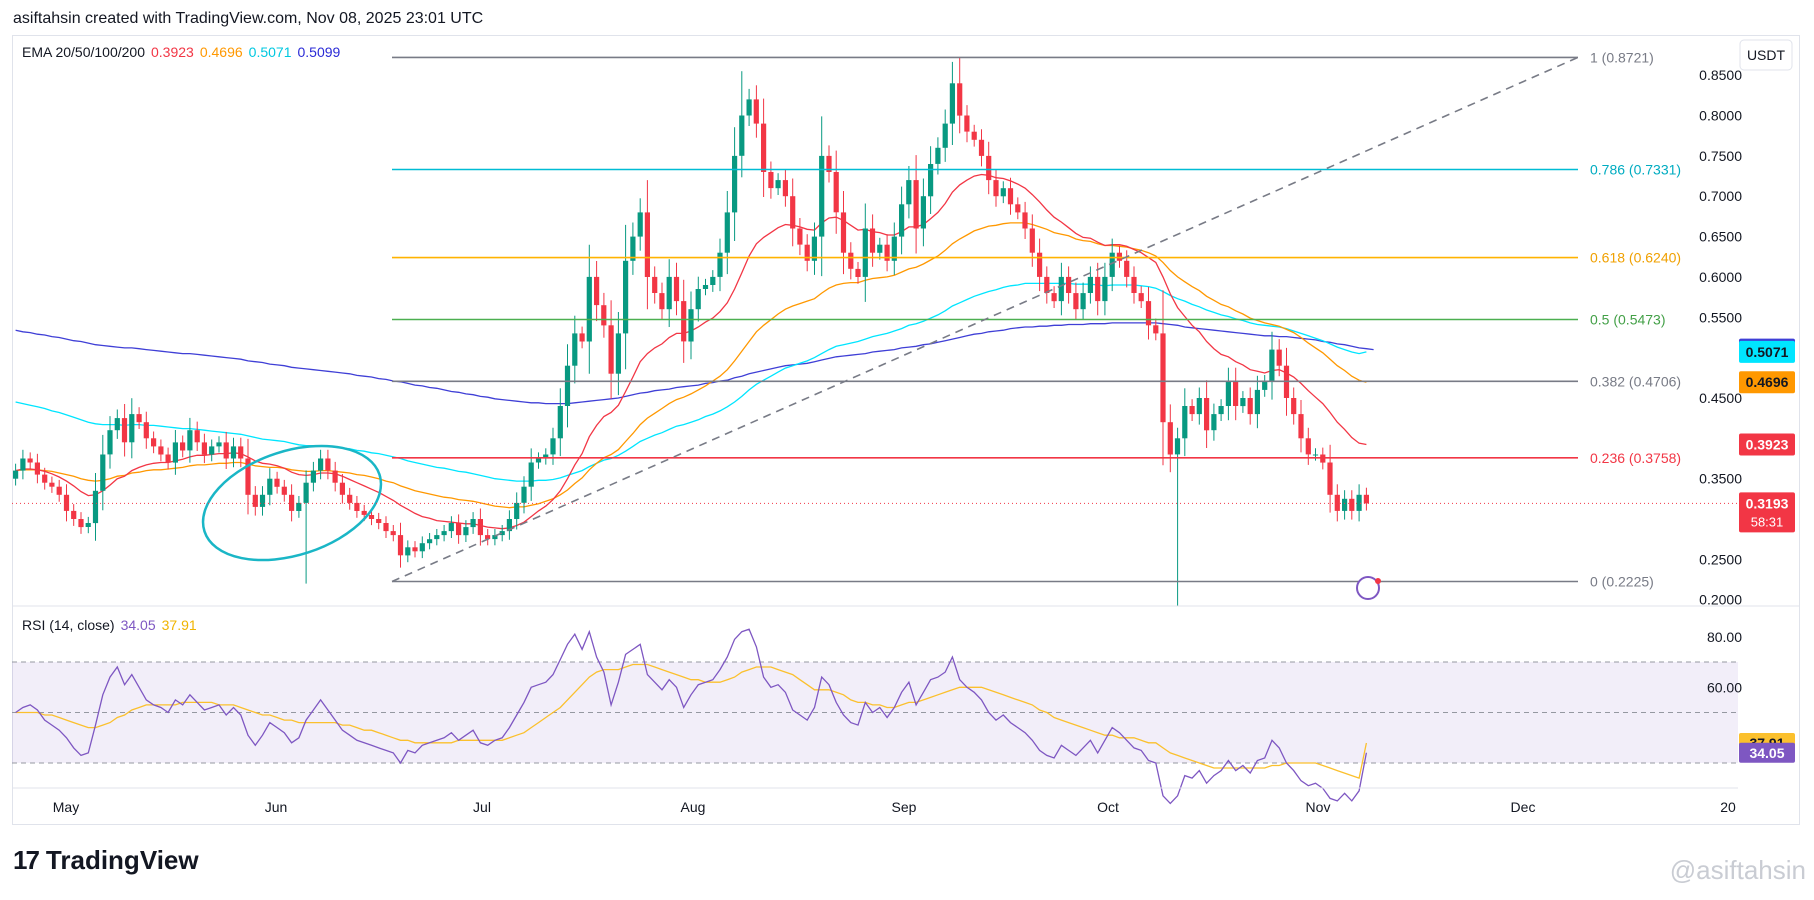  I want to click on fib-level-label: 0.382 (0.4706), so click(1635, 381).